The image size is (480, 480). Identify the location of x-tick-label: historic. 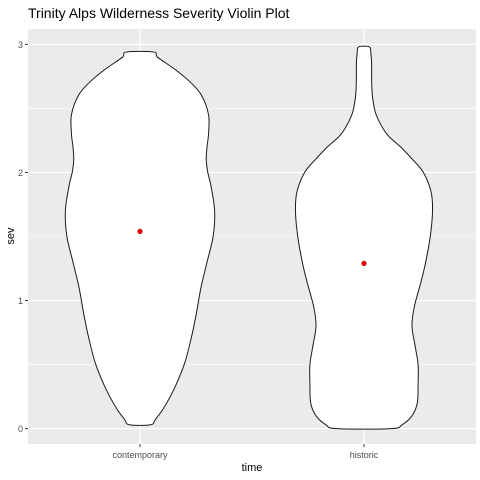
(364, 455).